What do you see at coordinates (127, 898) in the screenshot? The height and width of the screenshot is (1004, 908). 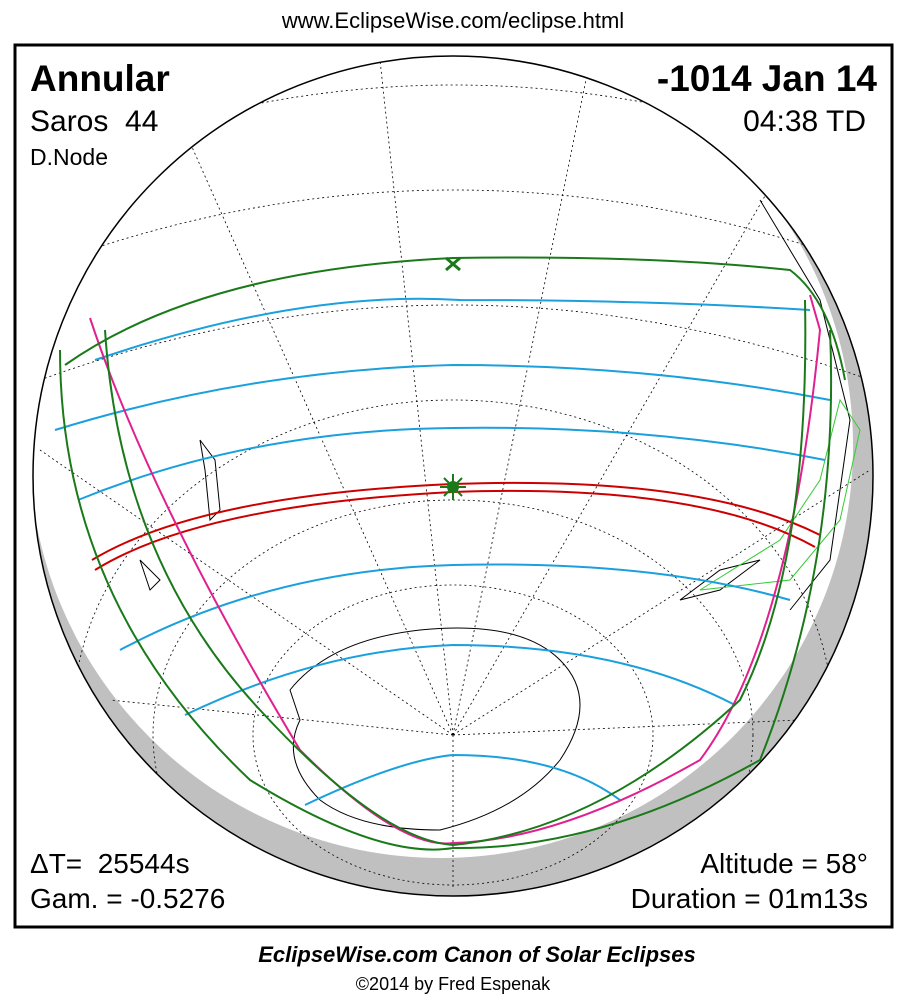 I see `gamma: Gam. = -0.5276` at bounding box center [127, 898].